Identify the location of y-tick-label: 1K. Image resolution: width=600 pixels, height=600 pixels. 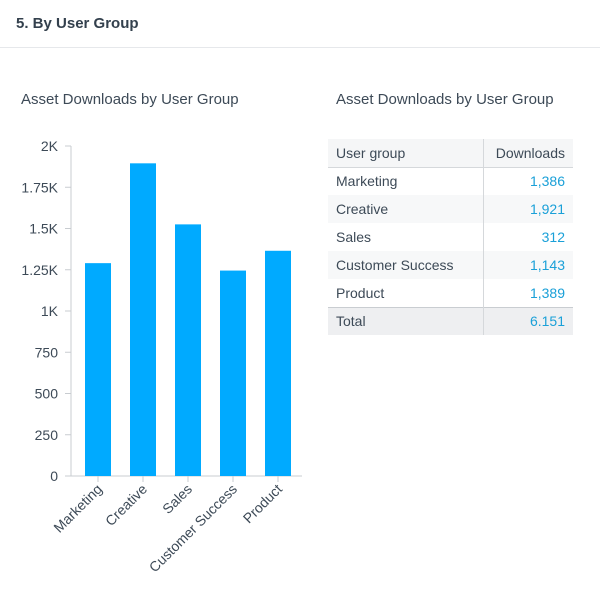
(50, 311).